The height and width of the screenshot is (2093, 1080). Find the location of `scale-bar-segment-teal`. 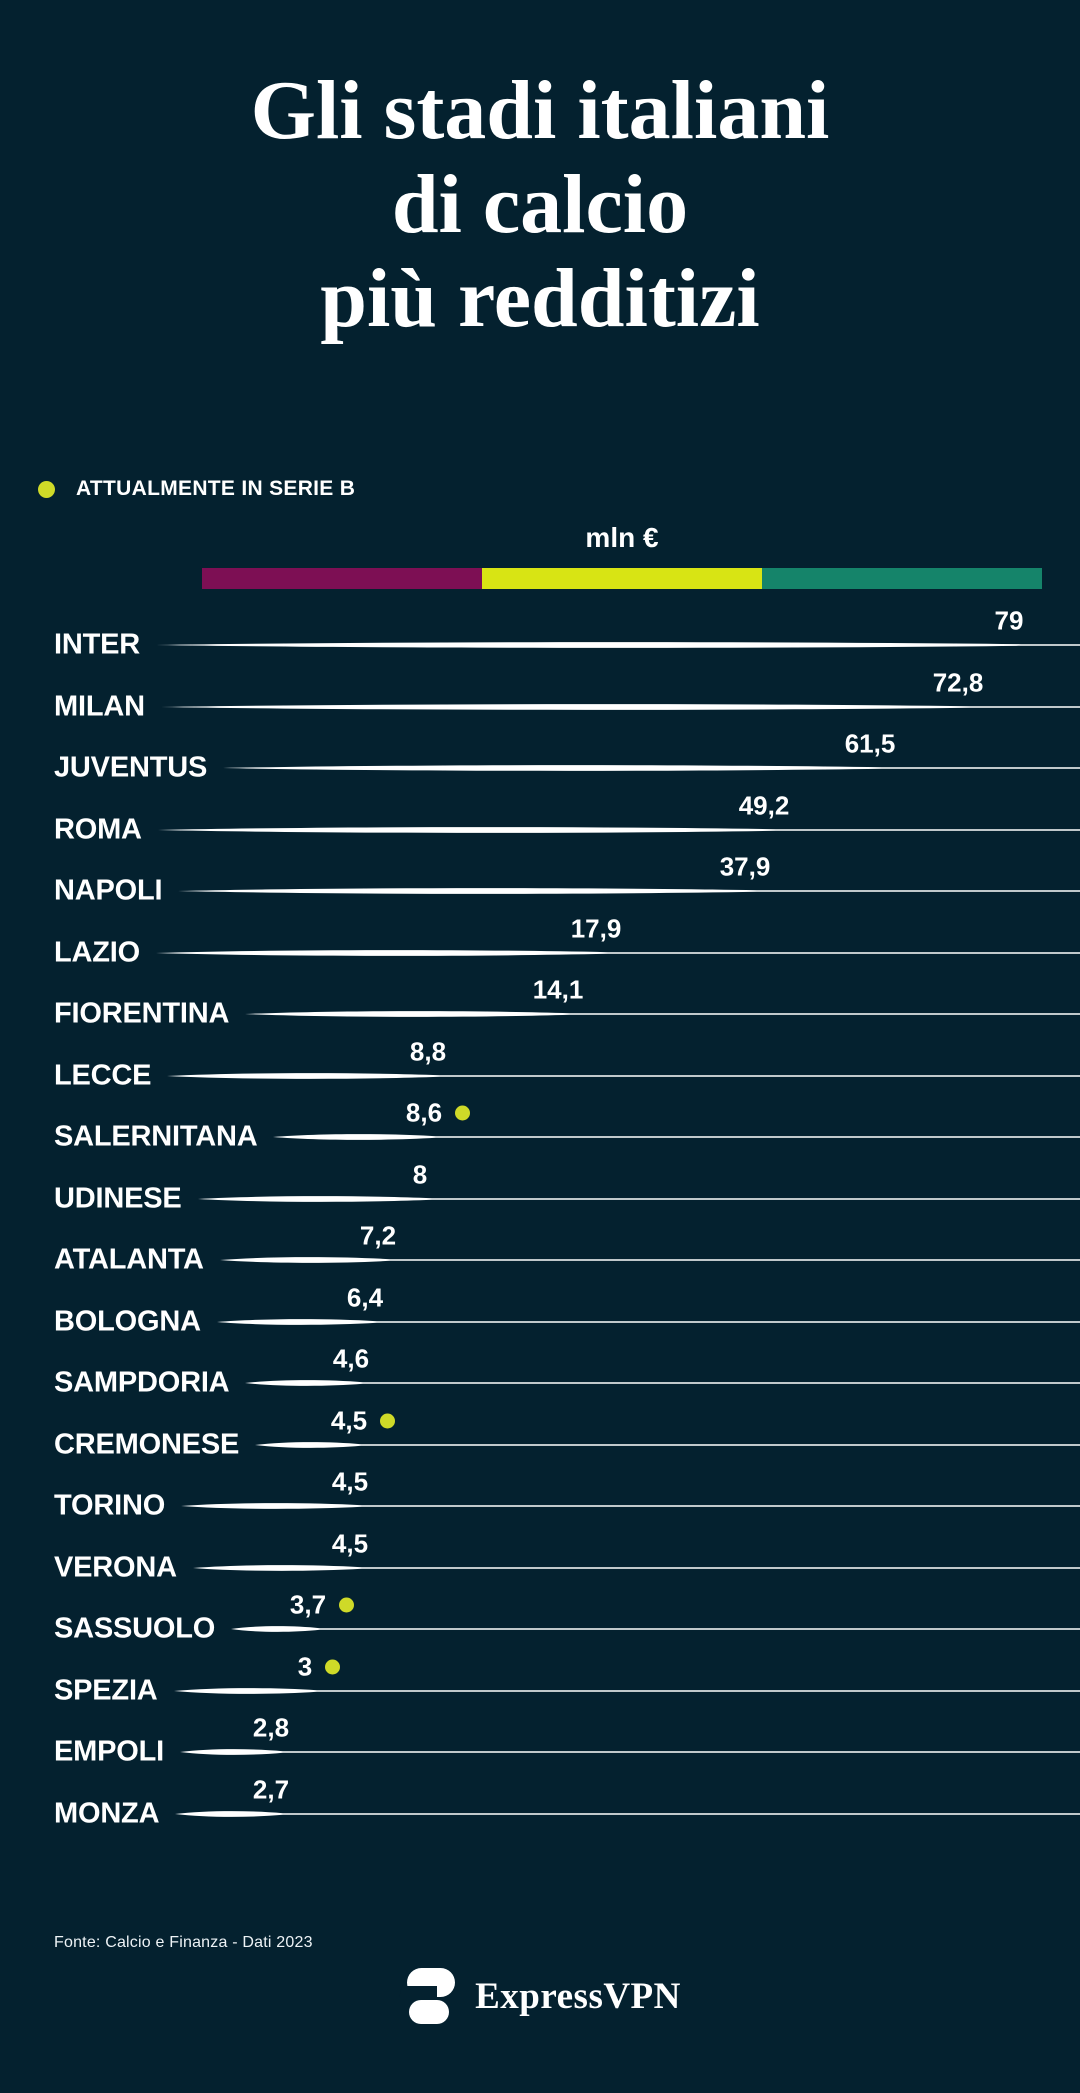

scale-bar-segment-teal is located at coordinates (902, 578).